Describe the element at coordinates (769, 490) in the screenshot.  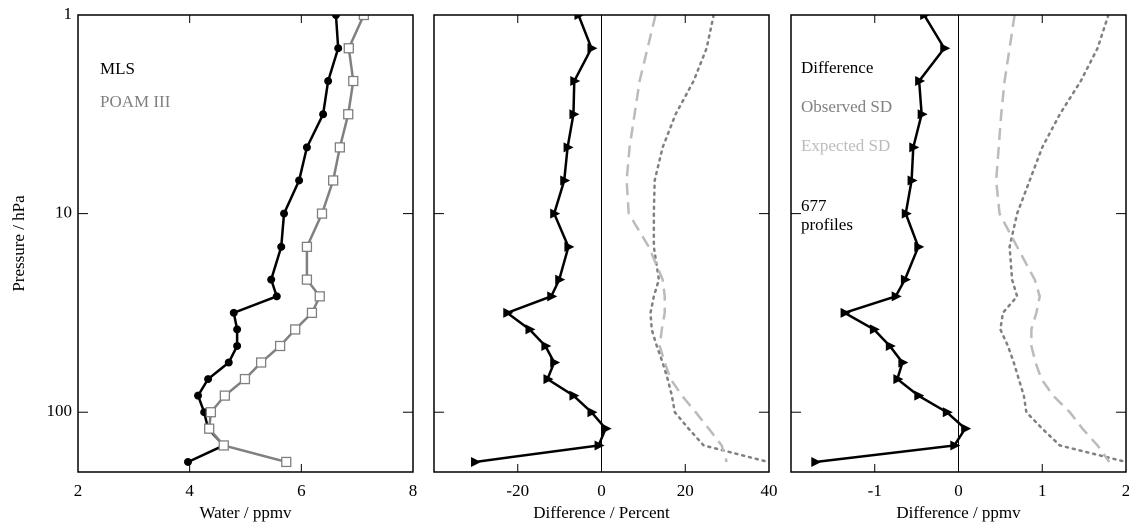
I see `x-tick-label: 40` at that location.